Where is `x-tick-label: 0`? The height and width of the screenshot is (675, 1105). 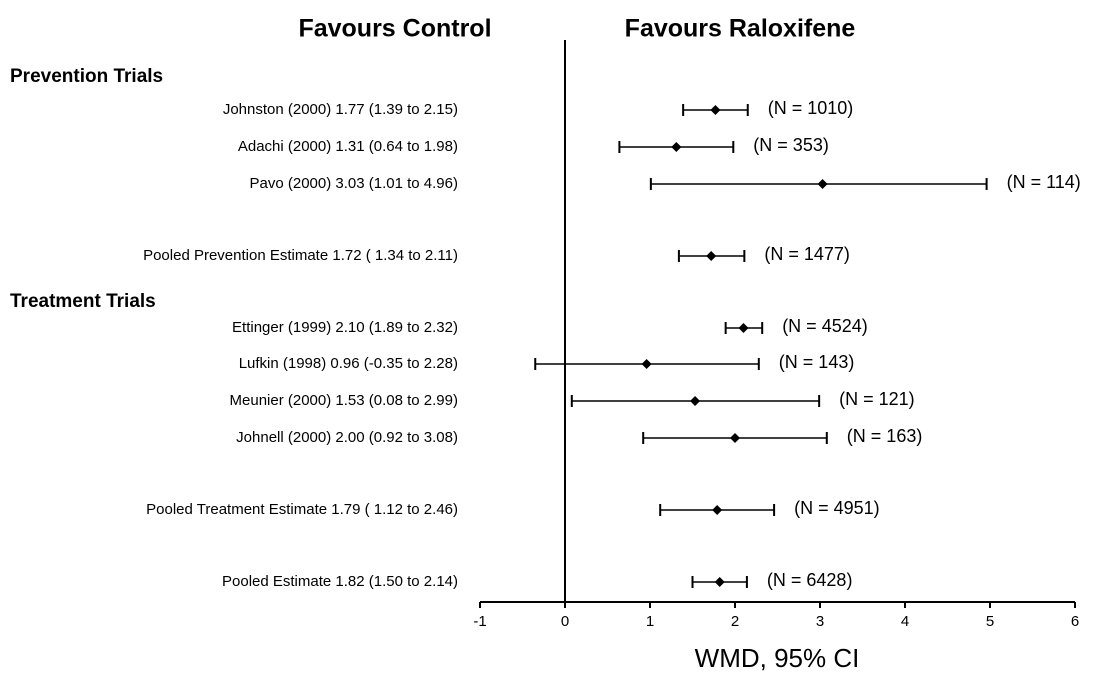
x-tick-label: 0 is located at coordinates (565, 621).